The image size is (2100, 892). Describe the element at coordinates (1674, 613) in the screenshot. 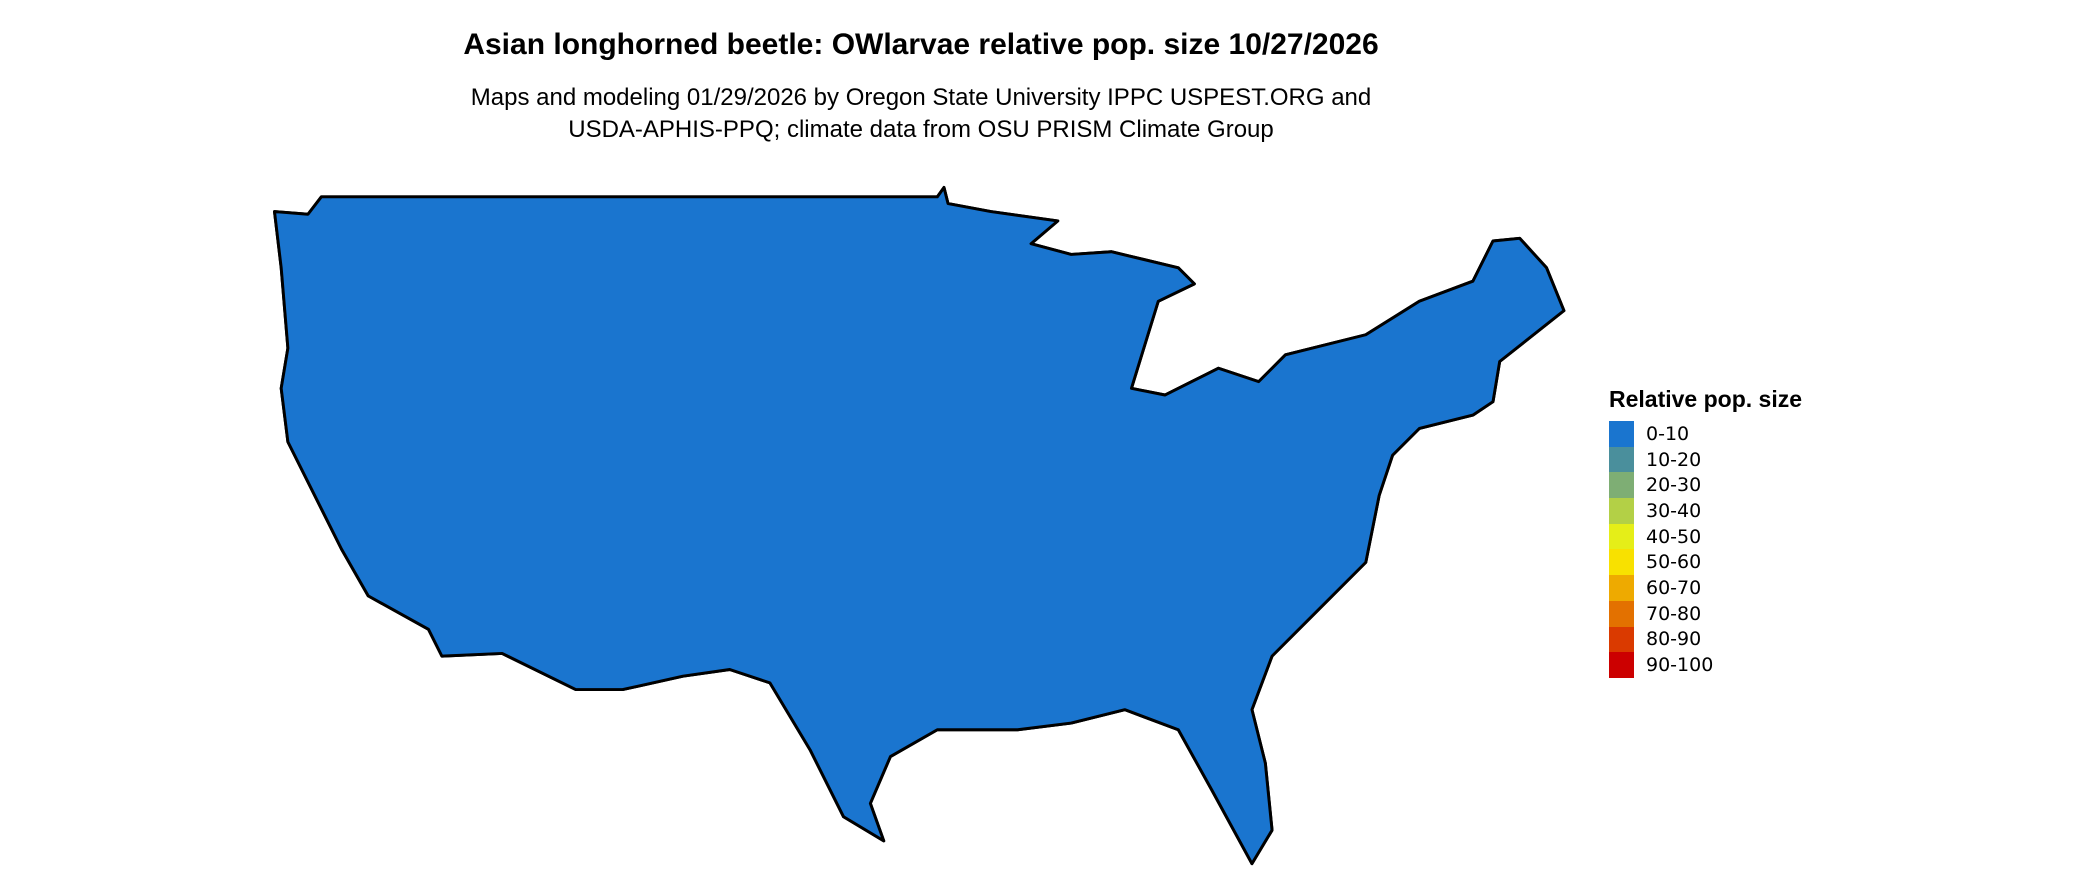

I see `legend-label: 70-80` at that location.